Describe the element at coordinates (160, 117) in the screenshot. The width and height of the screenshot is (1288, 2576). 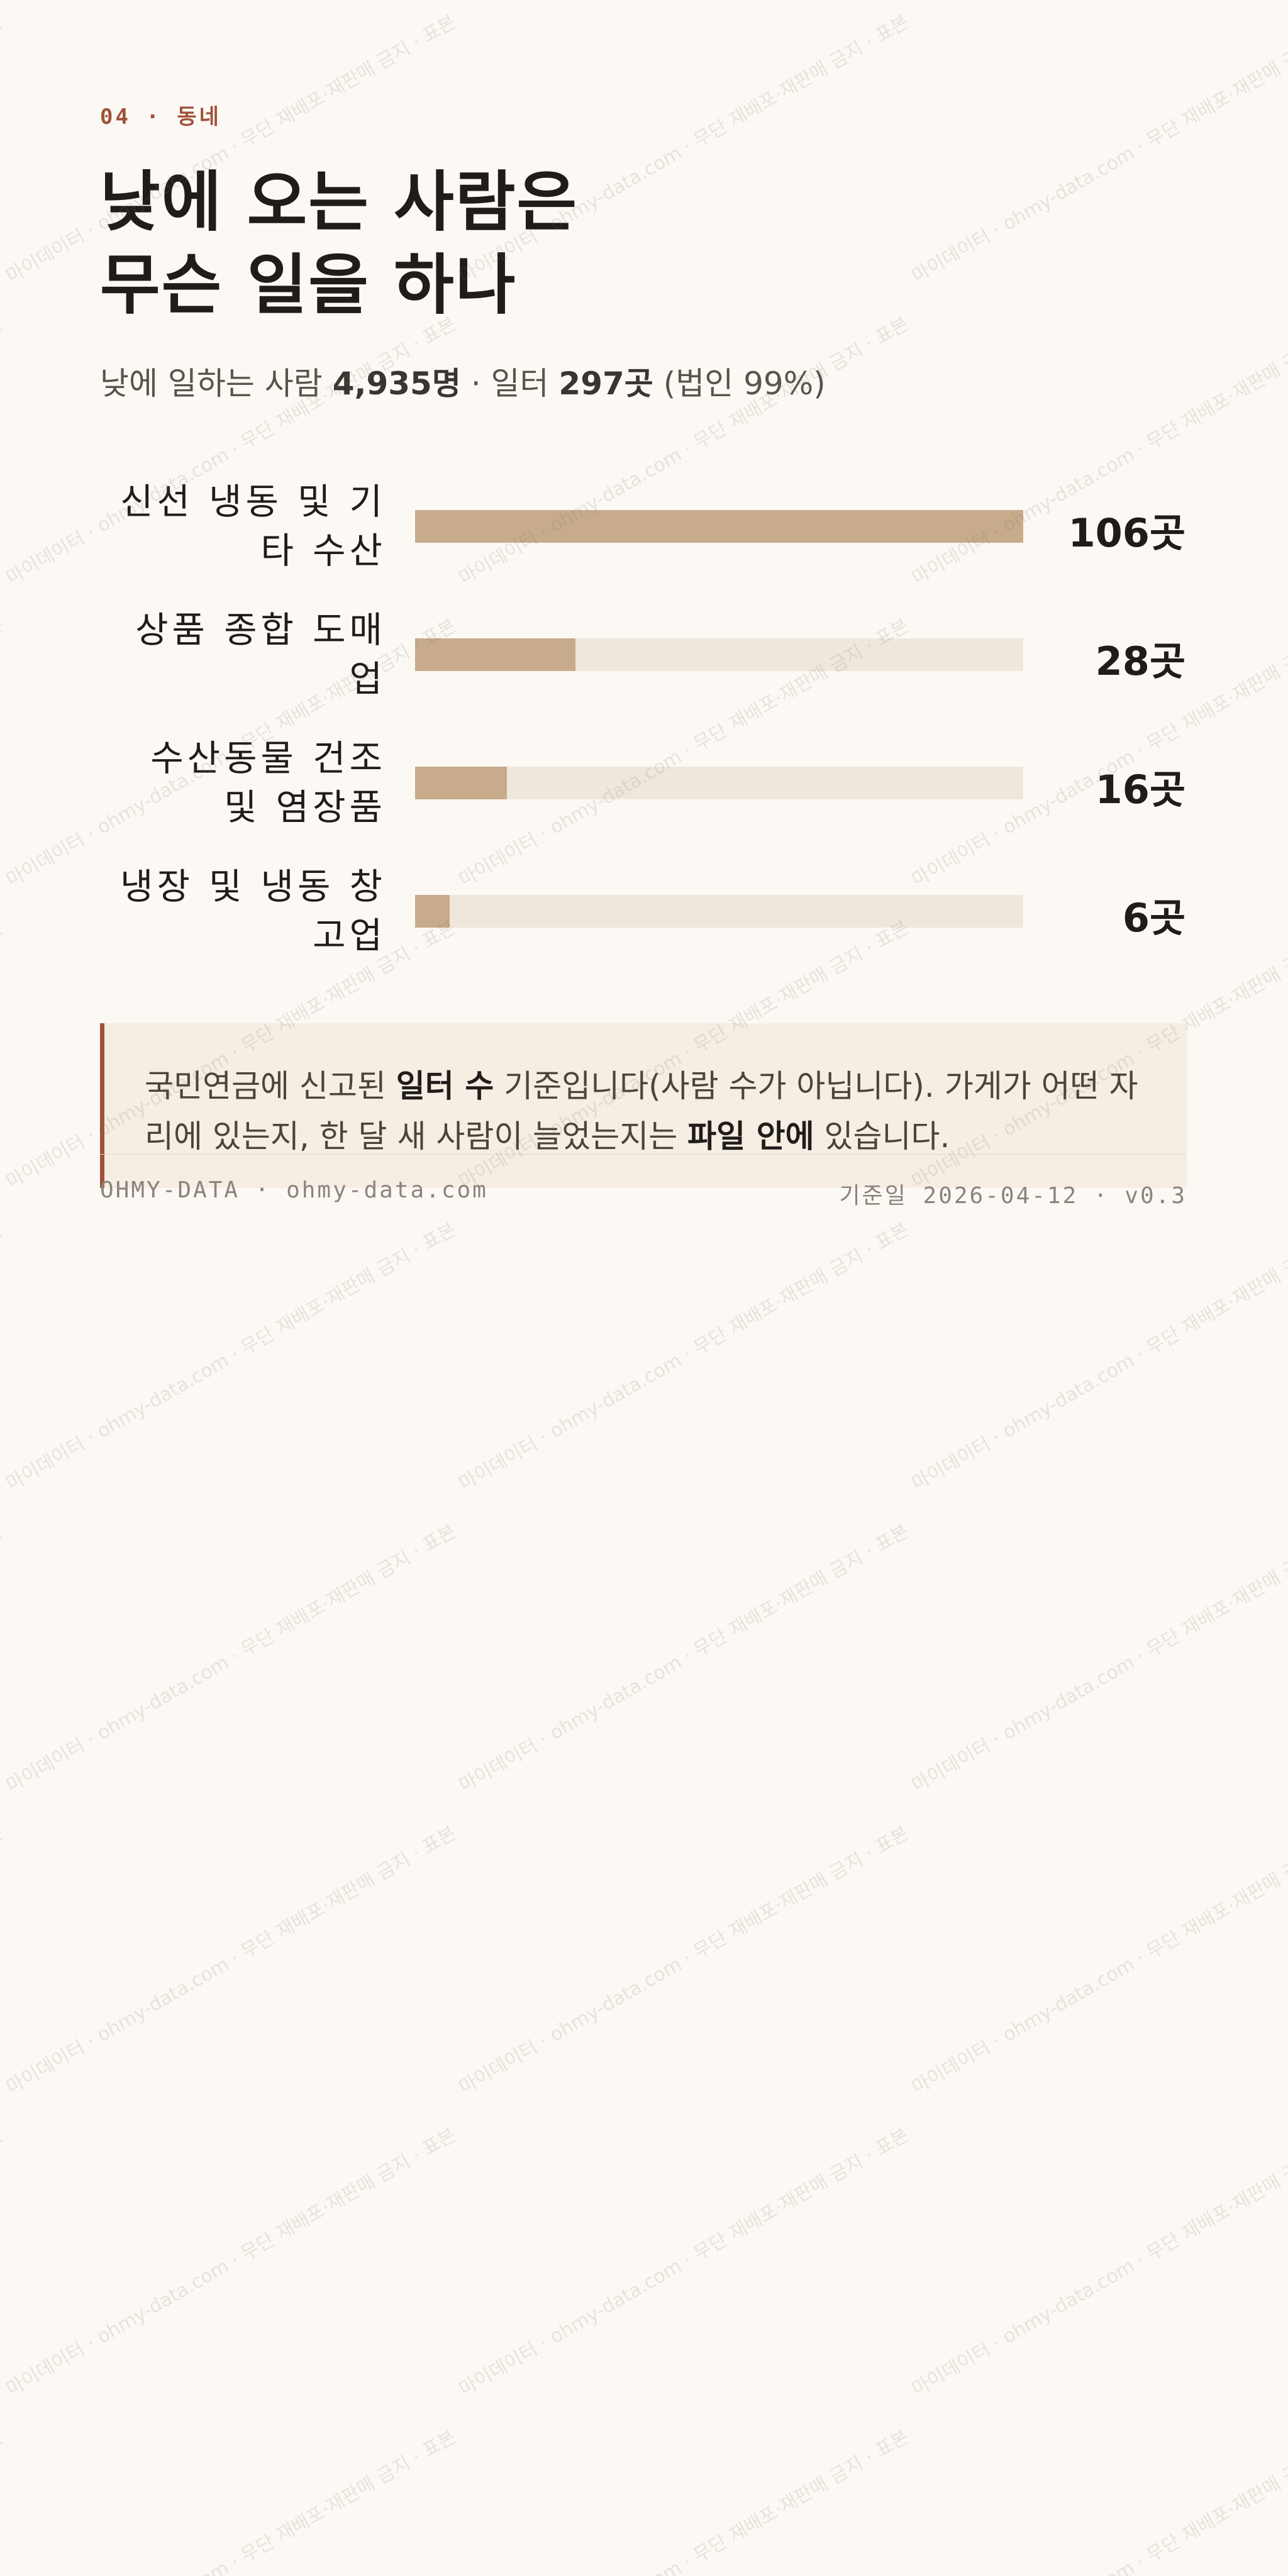
I see `kicker: 04 · 동네` at that location.